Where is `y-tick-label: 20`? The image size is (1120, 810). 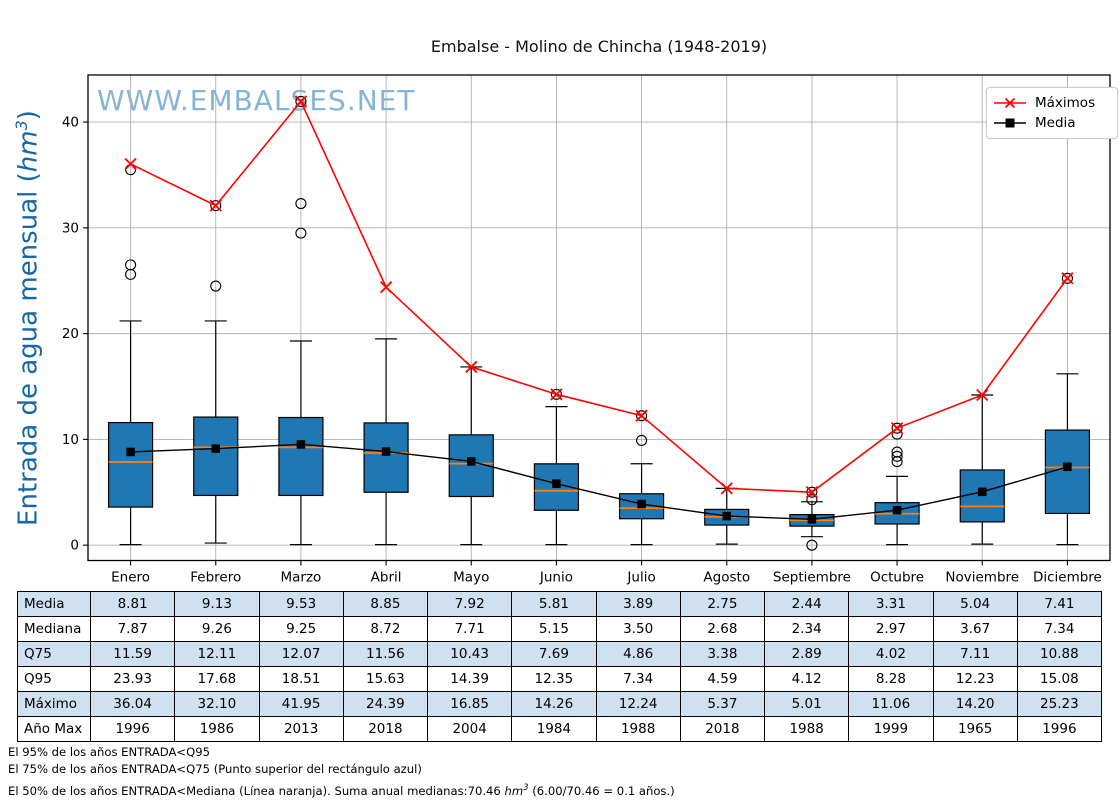
y-tick-label: 20 is located at coordinates (70, 334).